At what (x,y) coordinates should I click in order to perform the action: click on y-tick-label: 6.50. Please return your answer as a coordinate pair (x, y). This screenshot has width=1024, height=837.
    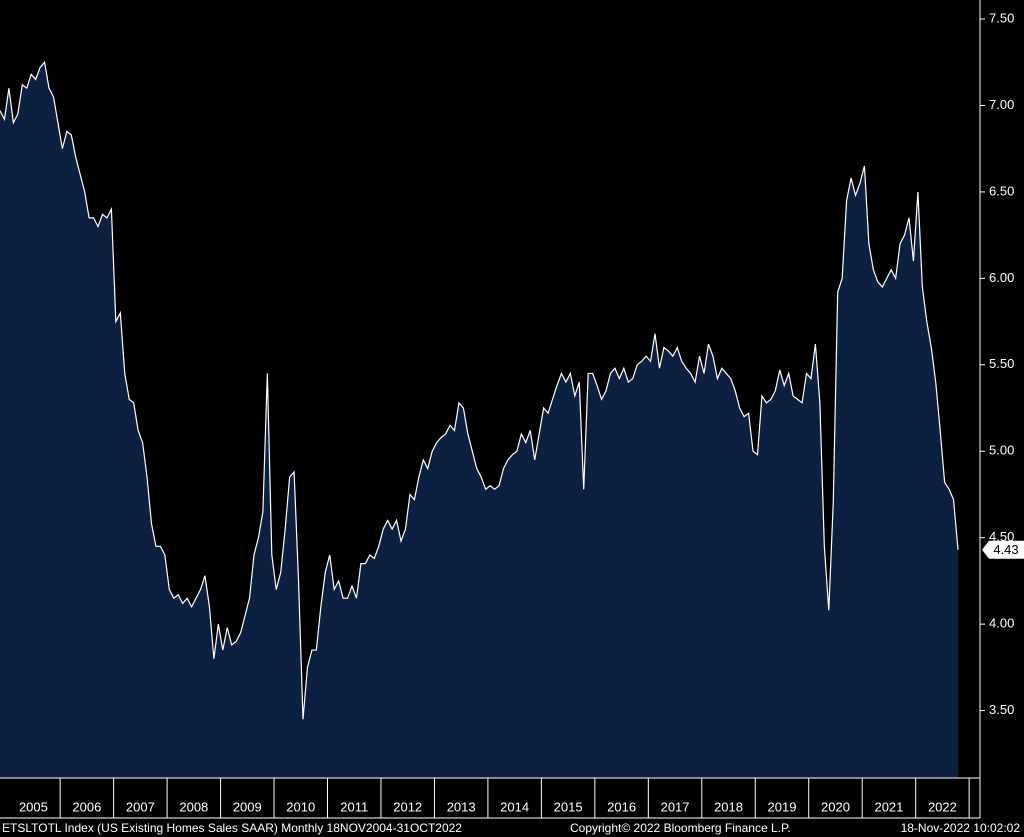
    Looking at the image, I should click on (1001, 190).